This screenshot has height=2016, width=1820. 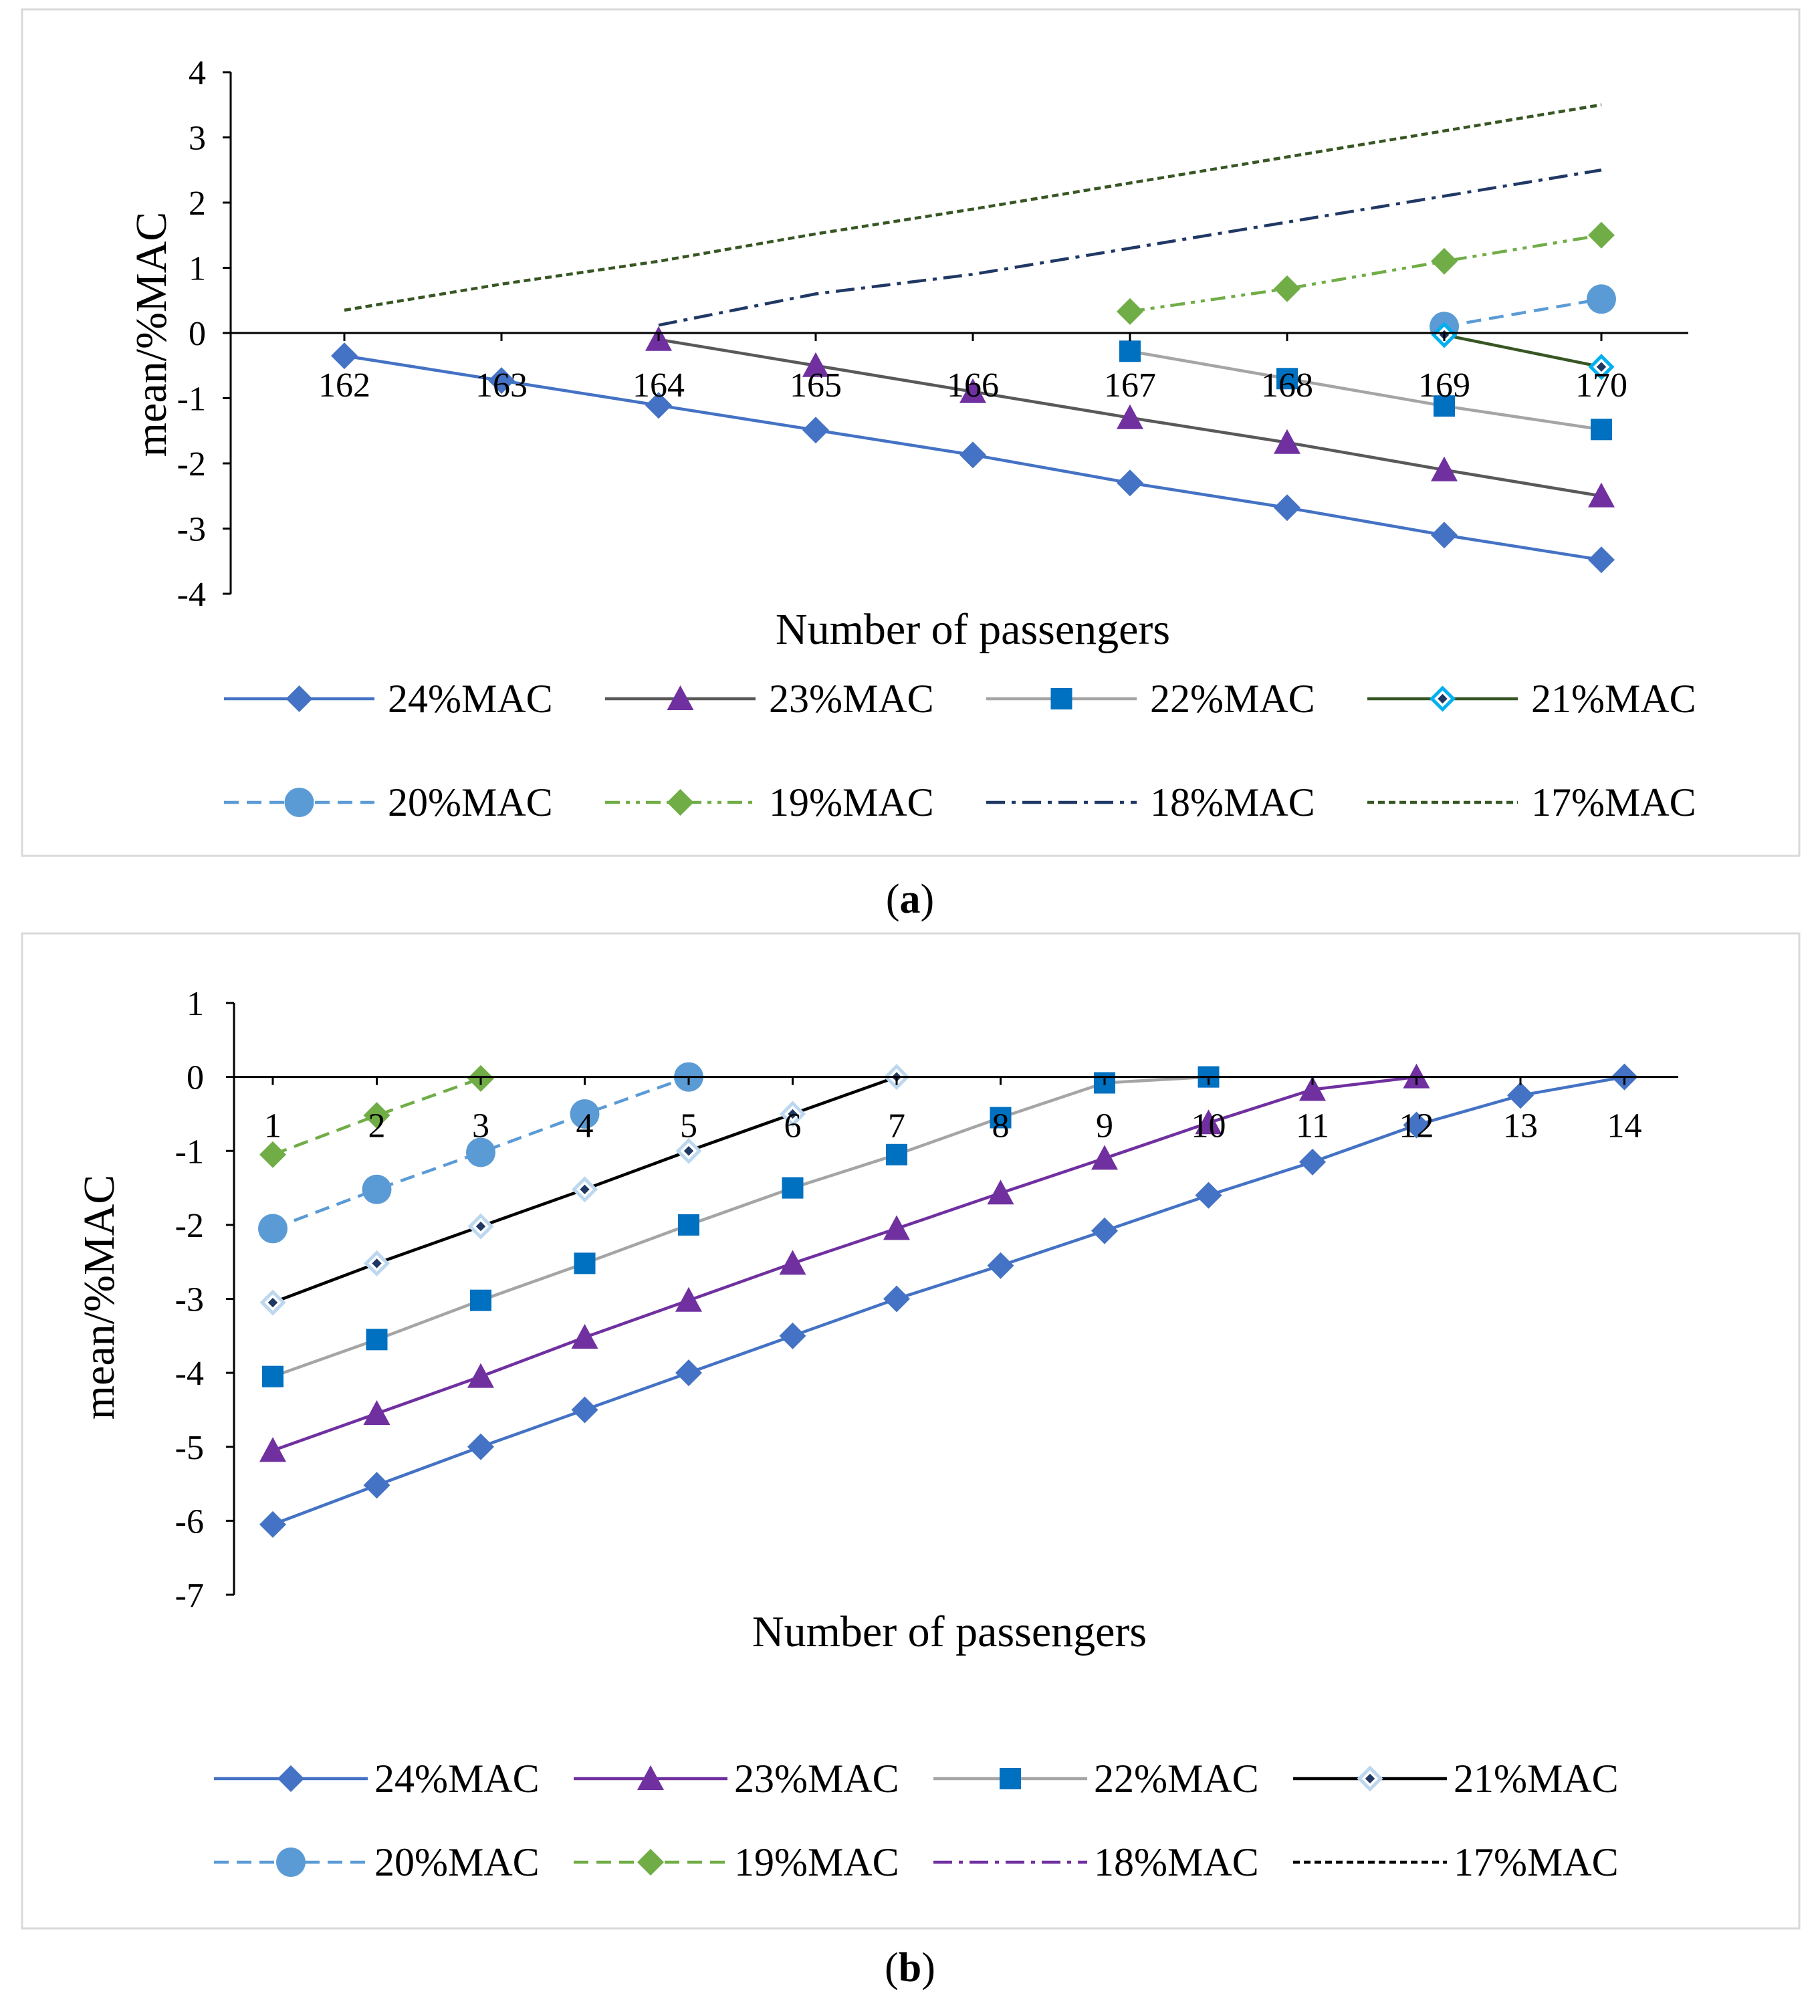 I want to click on panel-a-series-22pct-mac-line, so click(x=1365, y=390).